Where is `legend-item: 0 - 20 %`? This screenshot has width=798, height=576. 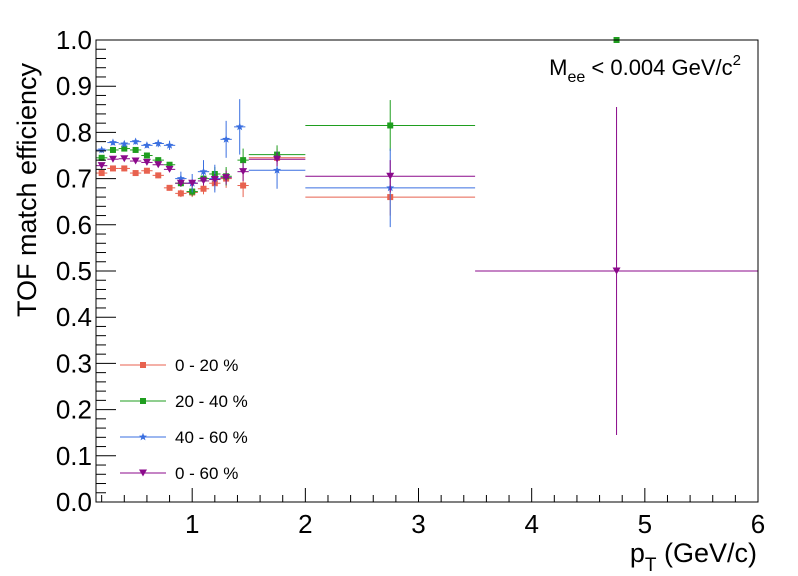 legend-item: 0 - 20 % is located at coordinates (179, 365).